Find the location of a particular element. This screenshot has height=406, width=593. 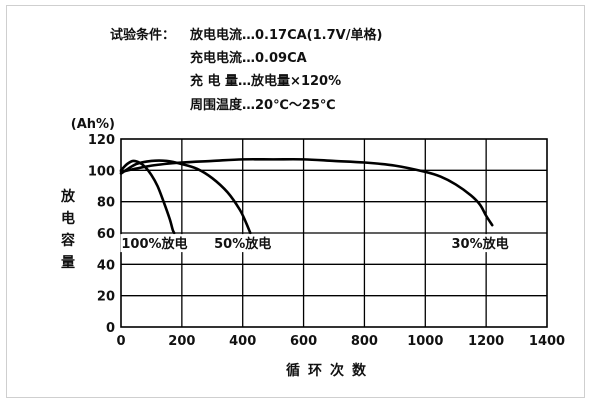

annotation-label: 50%放电 is located at coordinates (242, 244).